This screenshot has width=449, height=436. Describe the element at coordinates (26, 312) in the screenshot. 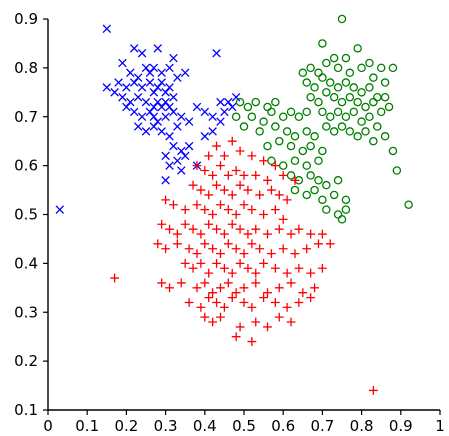

I see `y-tick-label: 0.3` at that location.